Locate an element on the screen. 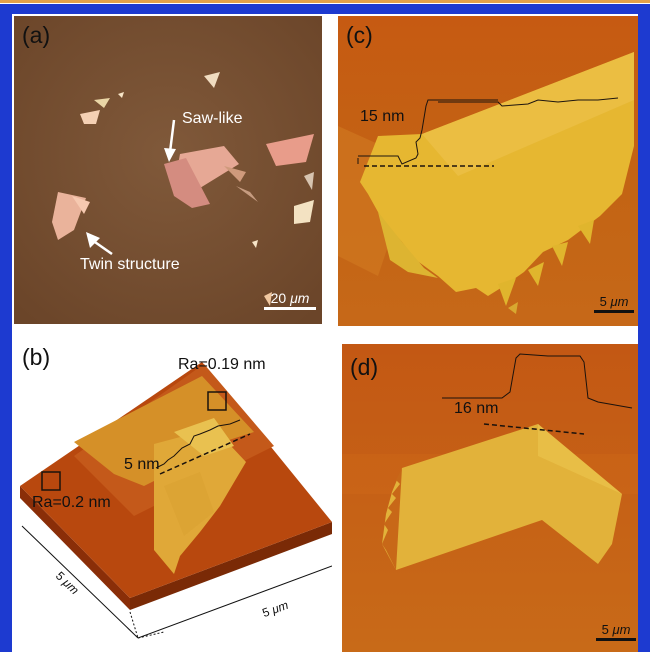 The height and width of the screenshot is (652, 650). panel-d-scale-bar: 5 μm is located at coordinates (616, 631).